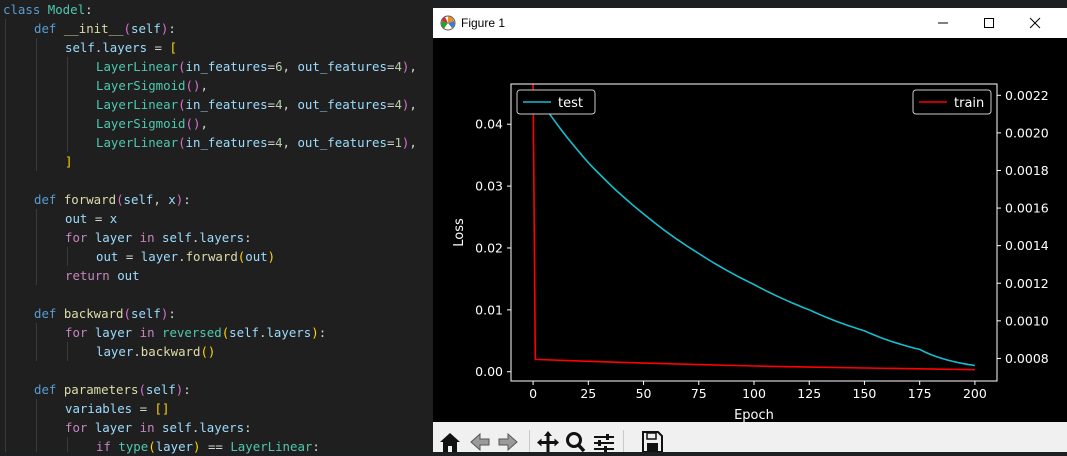  I want to click on y-right-tick-label: 0.0022, so click(1027, 95).